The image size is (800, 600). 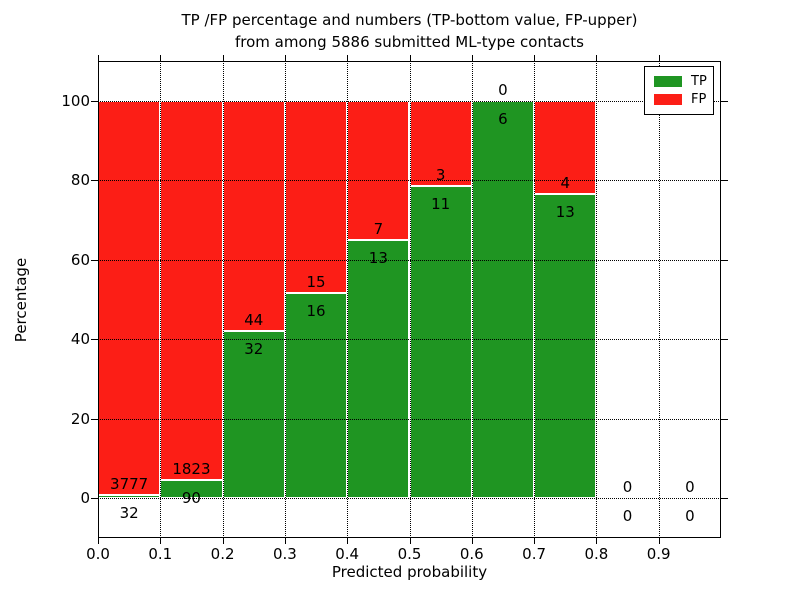 What do you see at coordinates (98, 554) in the screenshot?
I see `x-tick-label: 0.0` at bounding box center [98, 554].